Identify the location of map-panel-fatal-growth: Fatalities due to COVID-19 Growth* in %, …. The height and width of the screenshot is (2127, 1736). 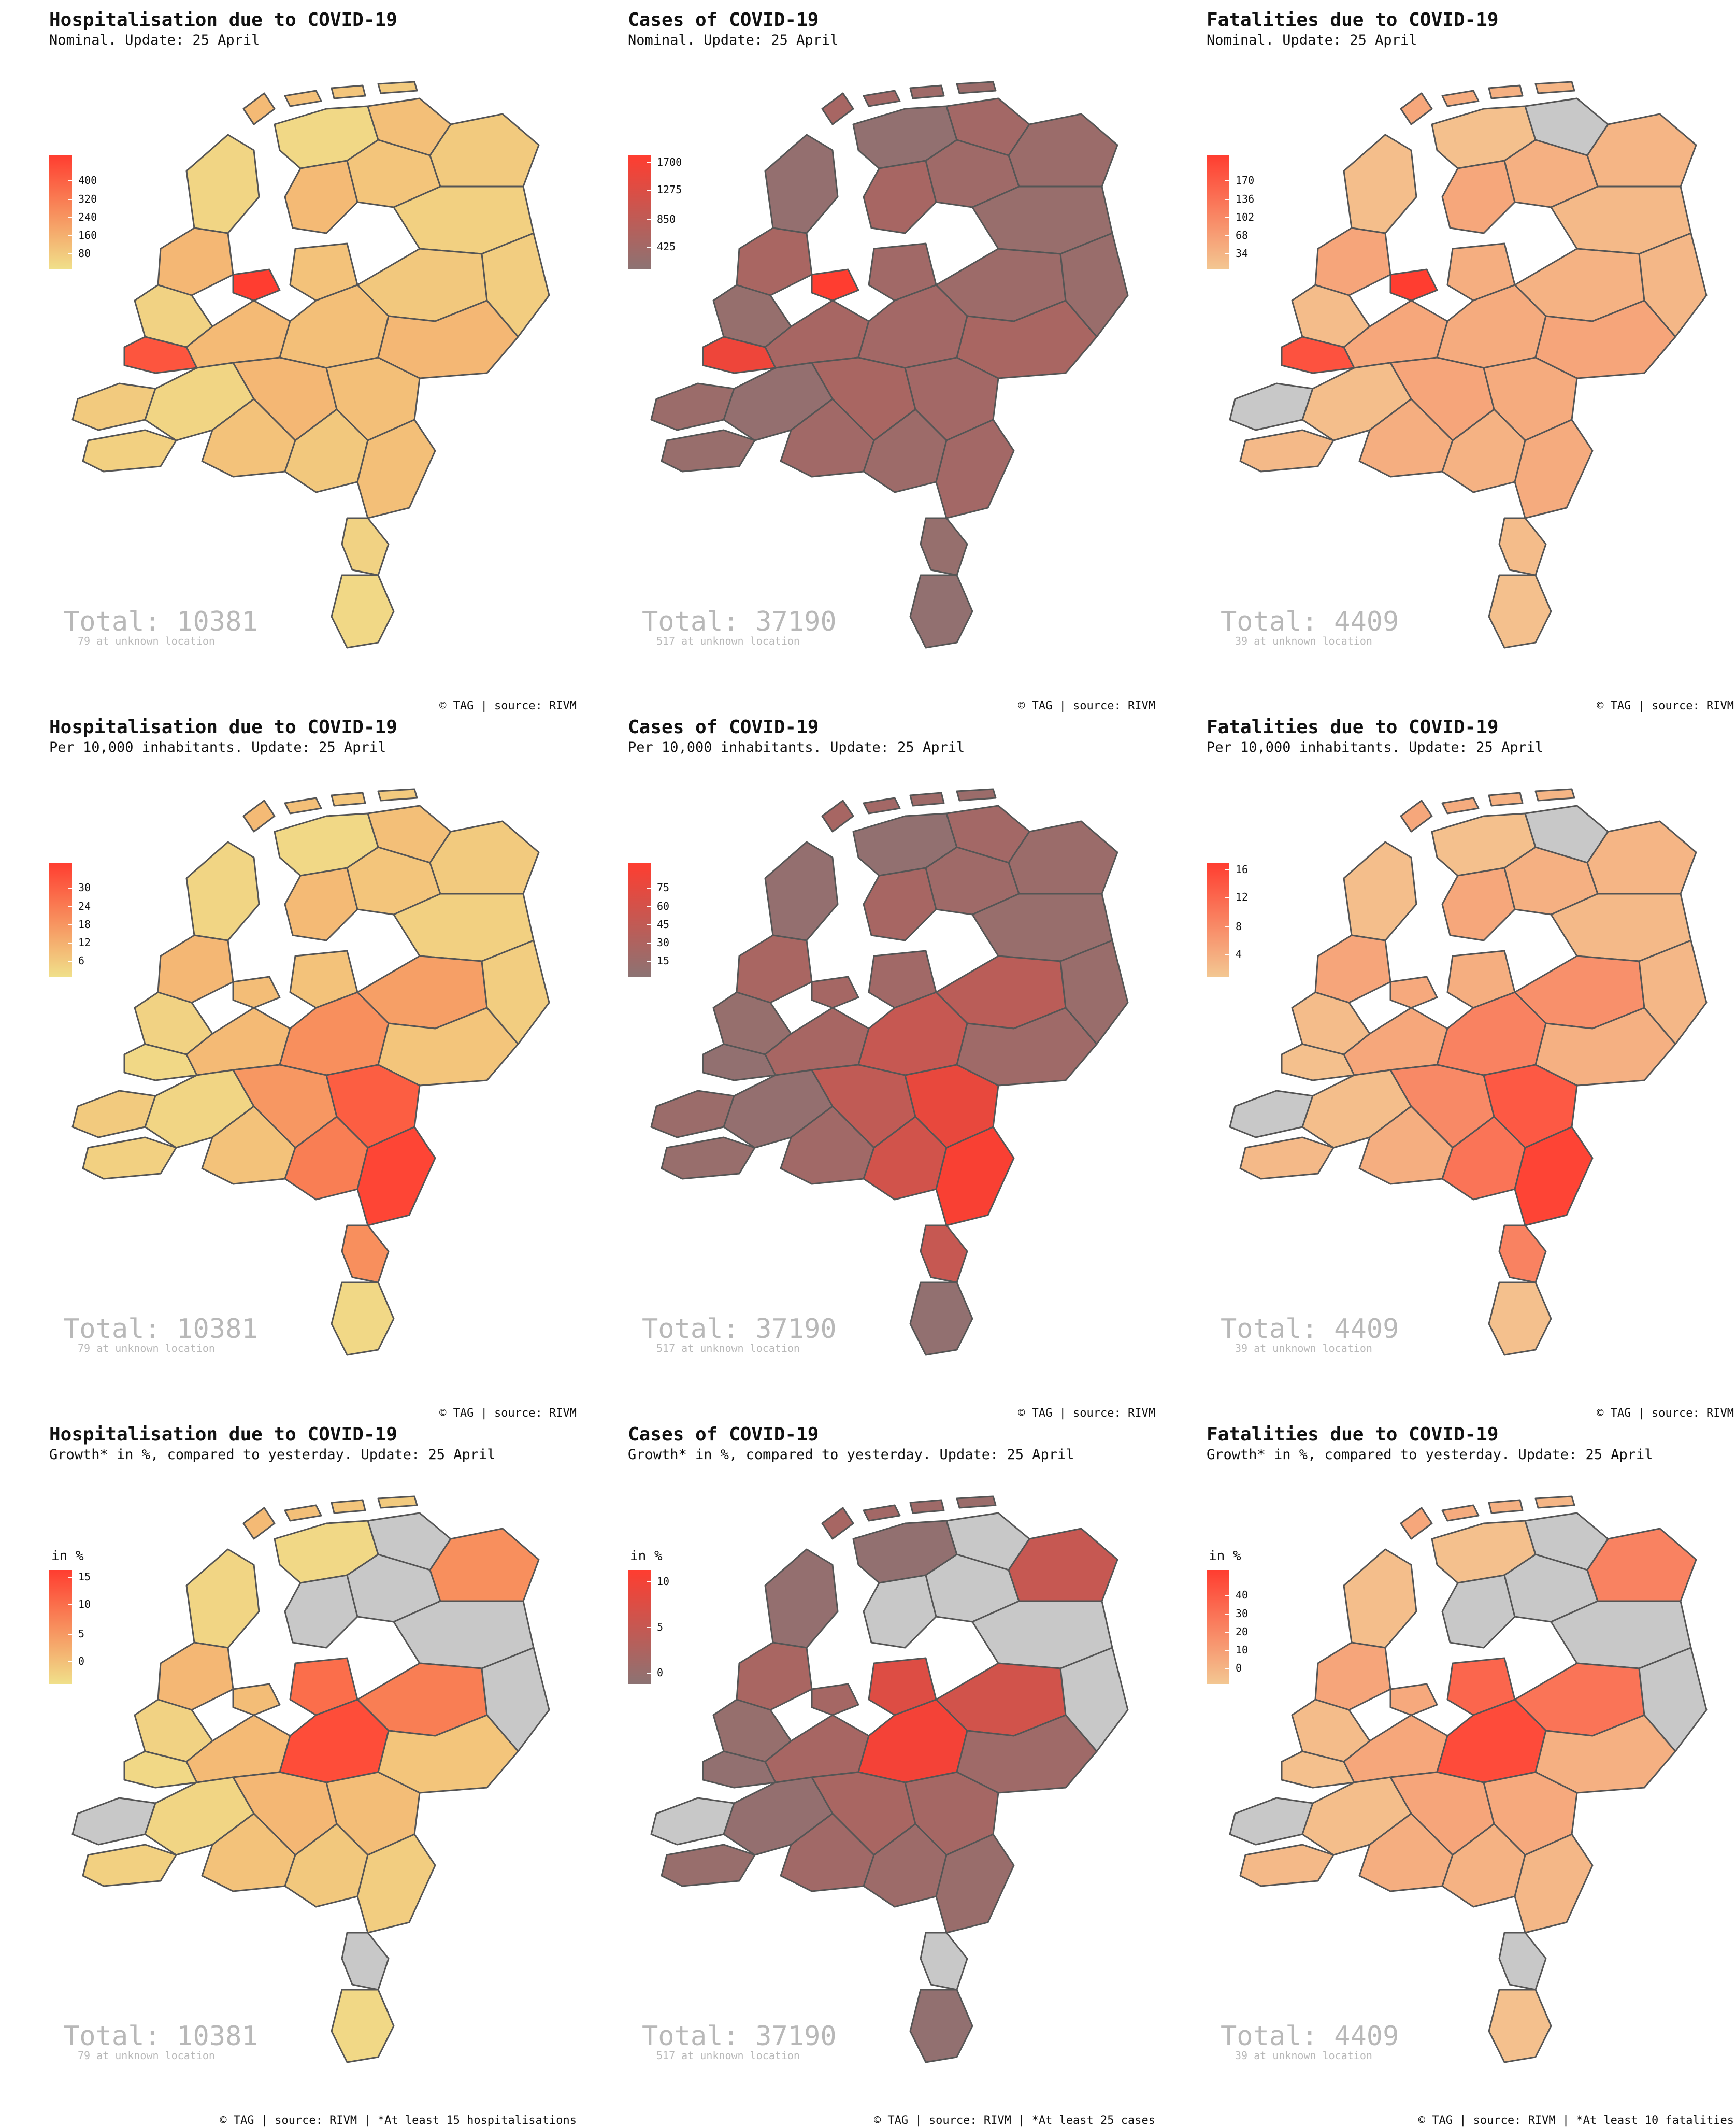
(1446, 1771).